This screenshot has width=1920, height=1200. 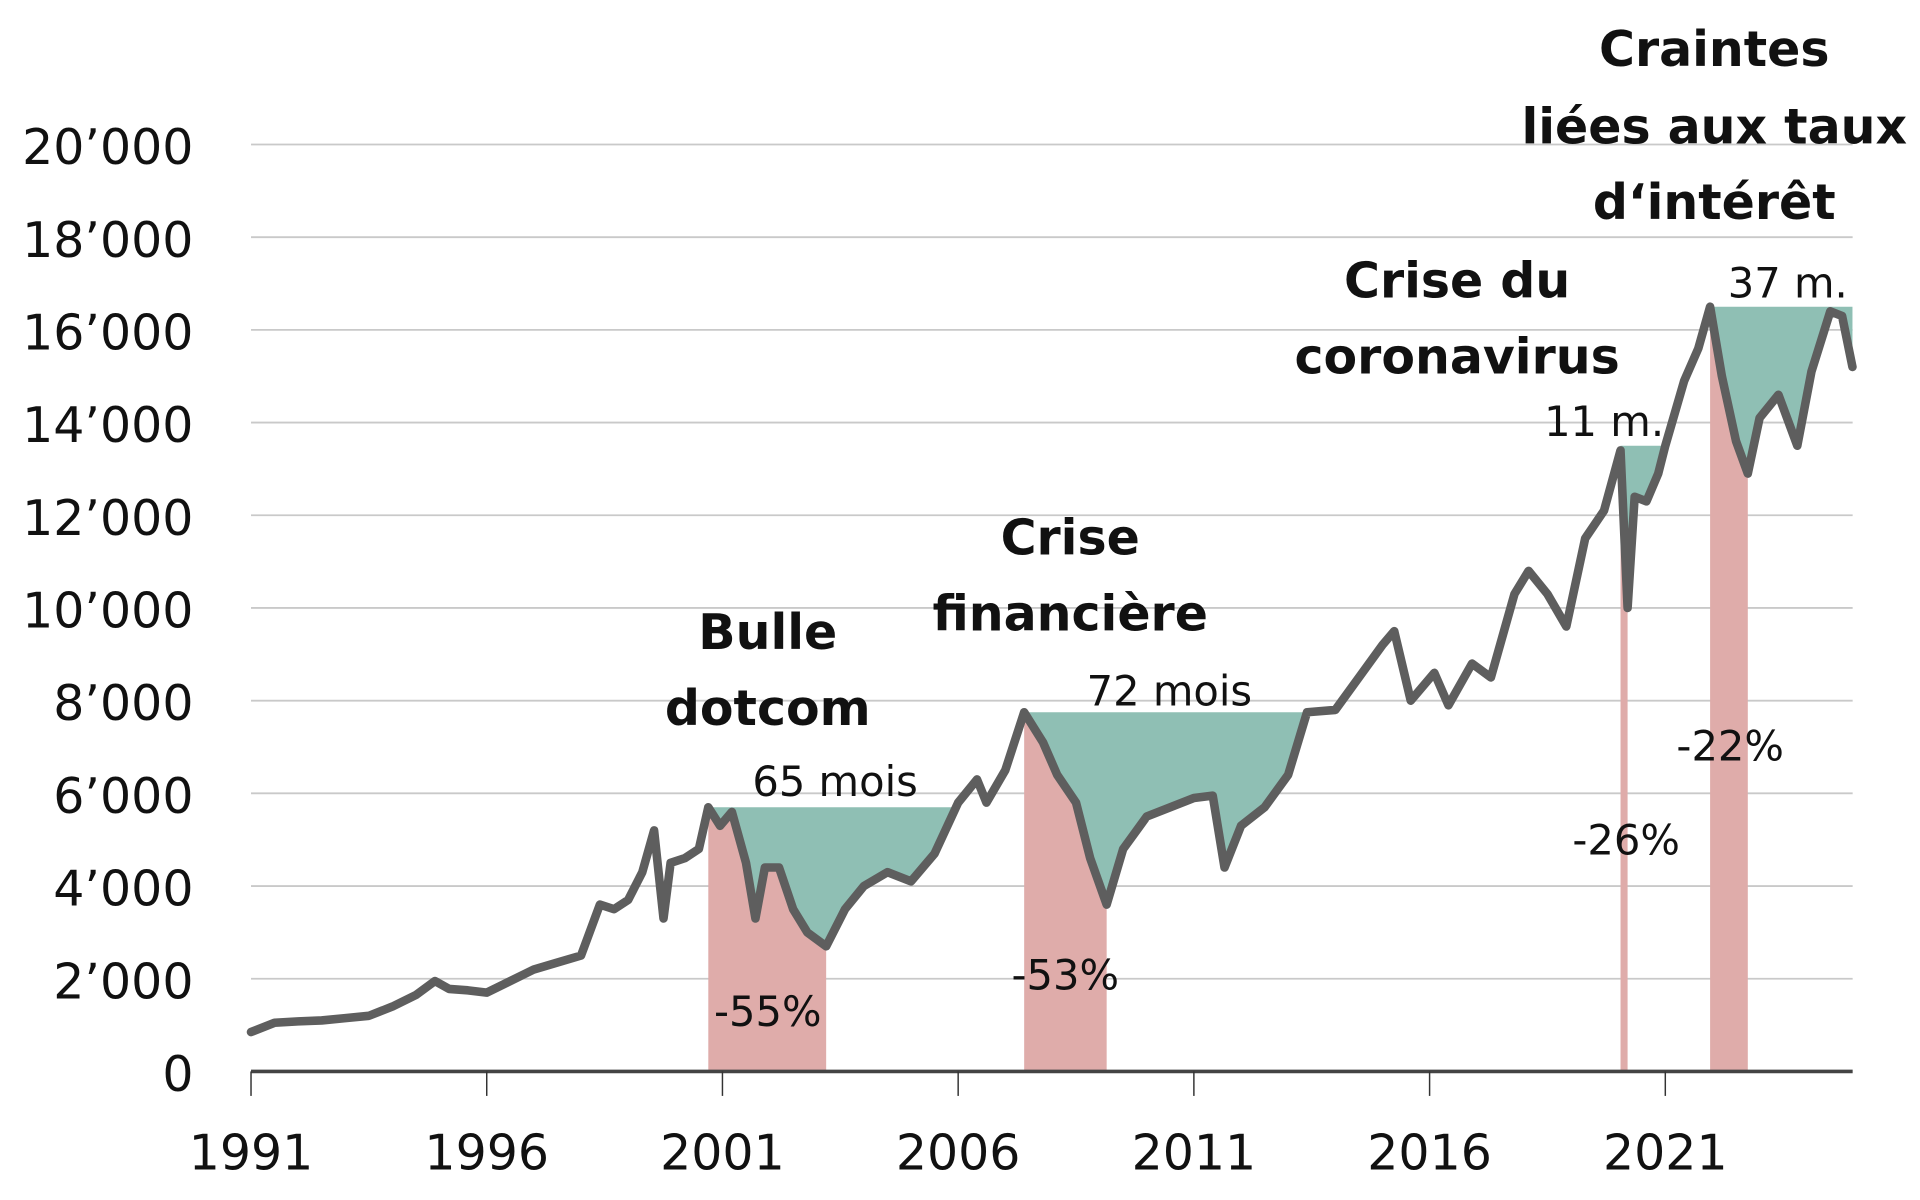 What do you see at coordinates (251, 1152) in the screenshot?
I see `x-tick-label: 1991` at bounding box center [251, 1152].